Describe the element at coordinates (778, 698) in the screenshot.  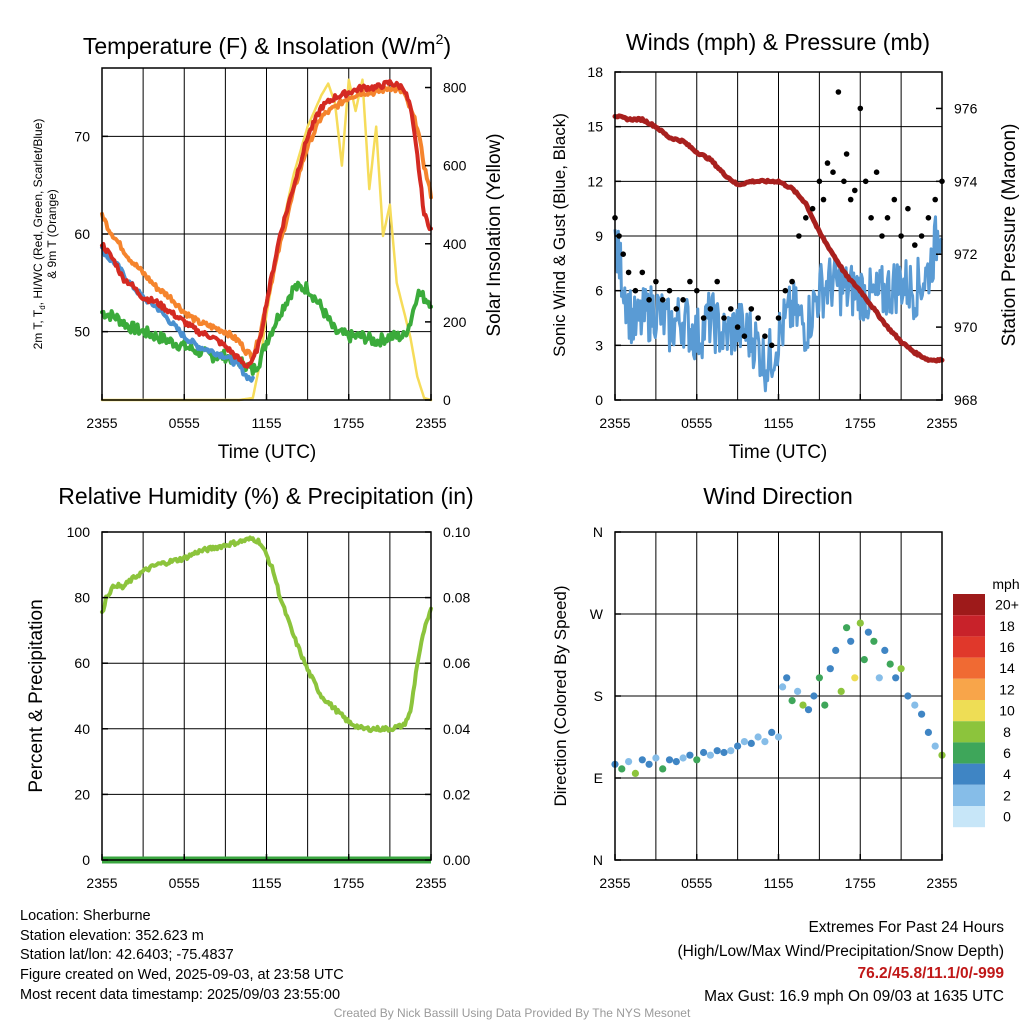
I see `dir-points-layer` at that location.